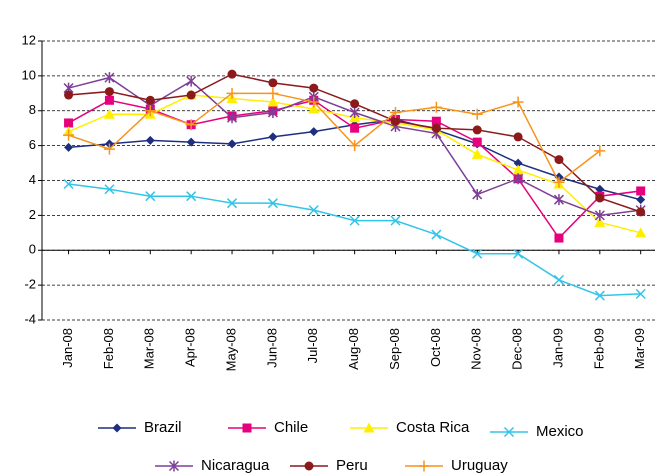 The width and height of the screenshot is (655, 474). What do you see at coordinates (268, 427) in the screenshot?
I see `legend-item: Chile` at bounding box center [268, 427].